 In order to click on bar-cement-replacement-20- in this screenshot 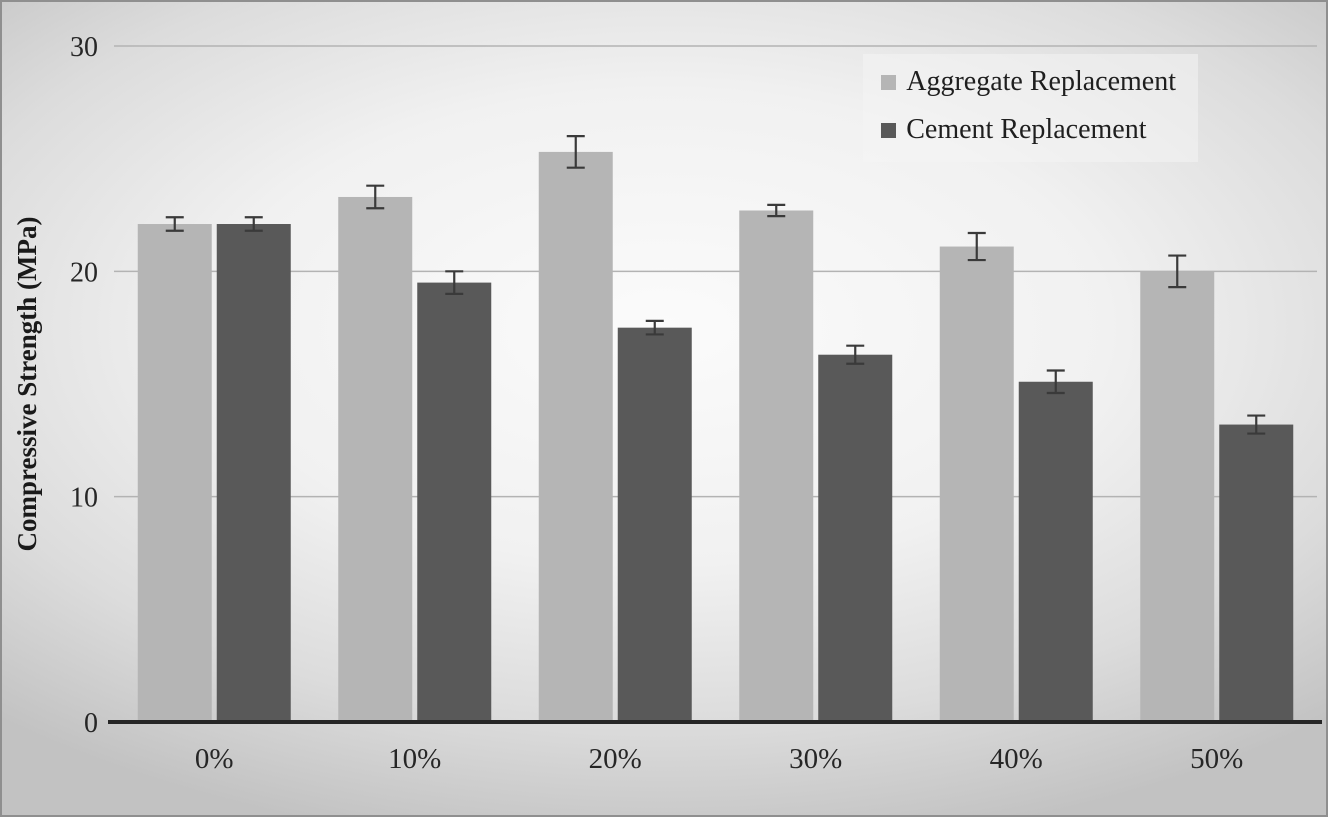, I will do `click(654, 524)`.